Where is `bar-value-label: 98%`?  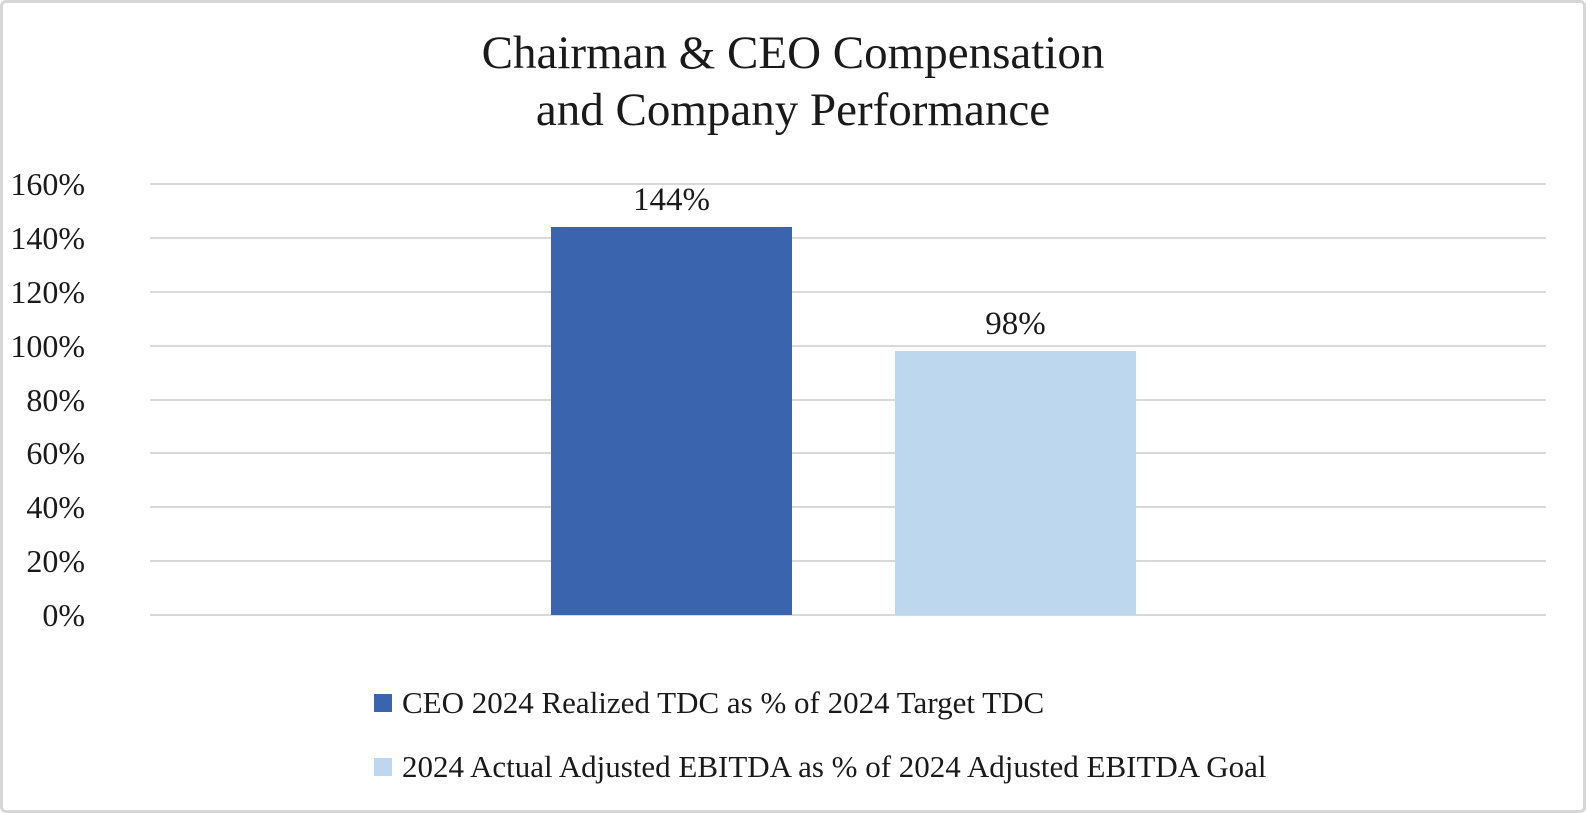 bar-value-label: 98% is located at coordinates (1015, 324).